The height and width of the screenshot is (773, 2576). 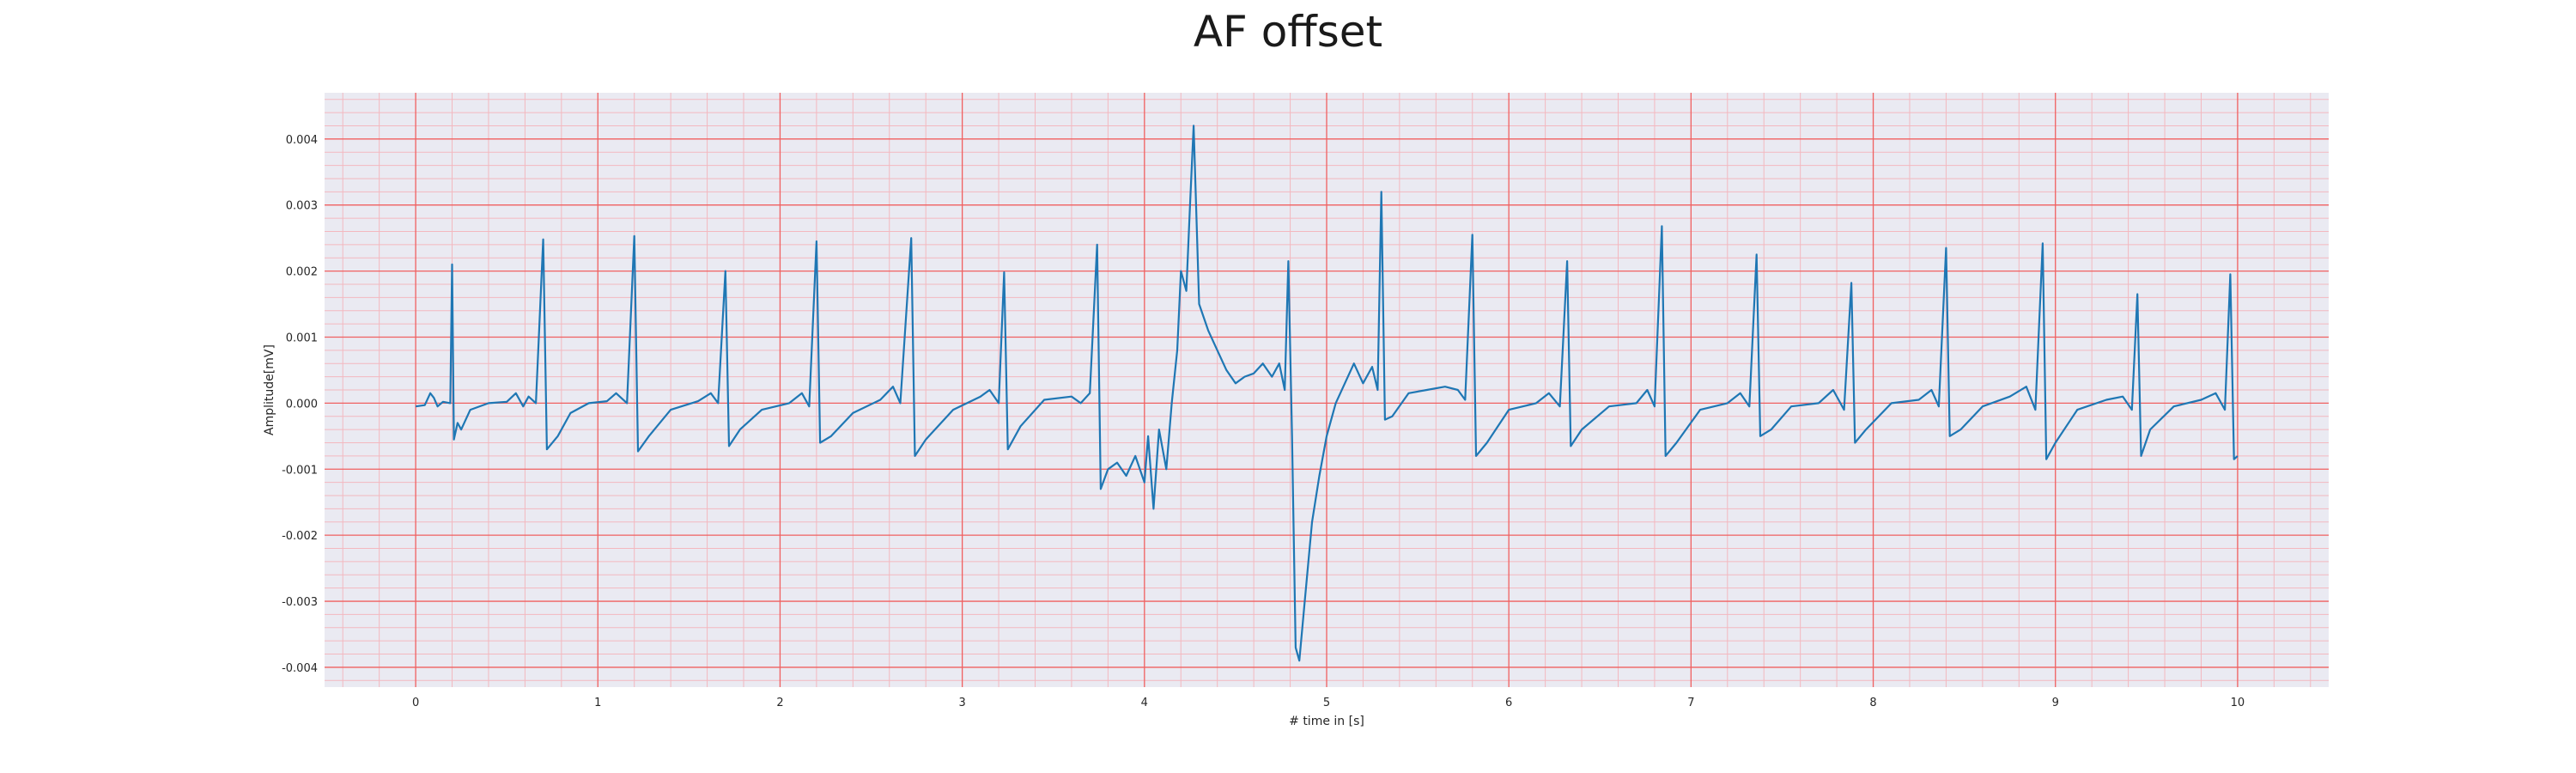 I want to click on y-tick-label: 0.004, so click(x=302, y=140).